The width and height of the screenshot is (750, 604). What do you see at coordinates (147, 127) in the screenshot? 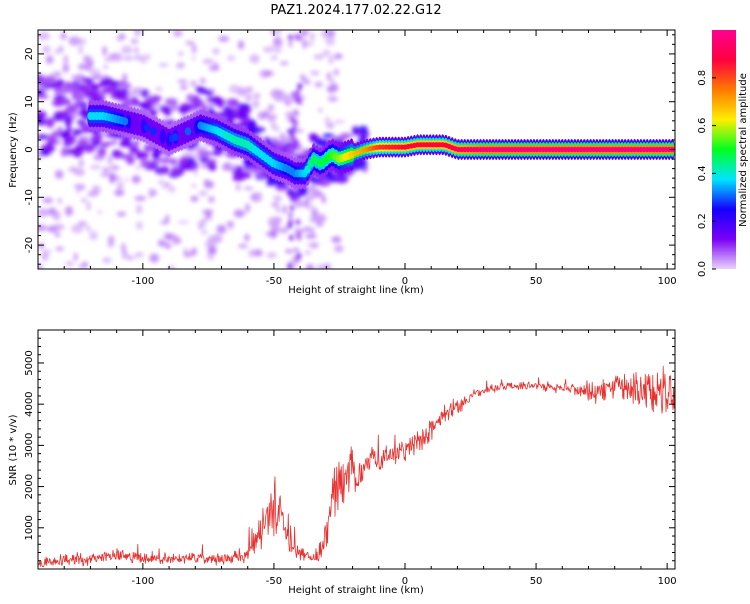
I see `spectrogram-ridge-cell` at bounding box center [147, 127].